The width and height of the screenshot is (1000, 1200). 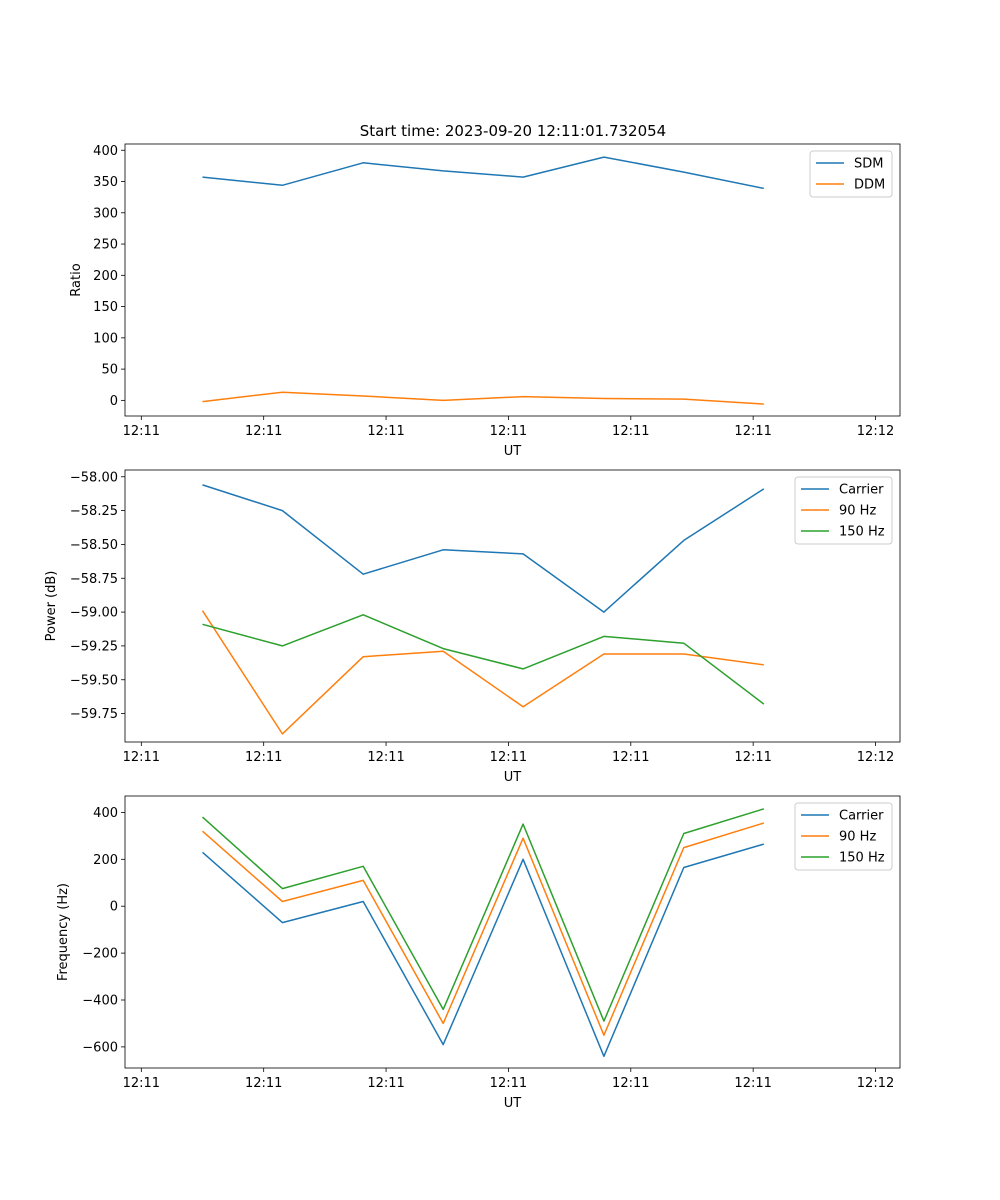 What do you see at coordinates (857, 837) in the screenshot?
I see `frequency-legend-label-90-hz: 90 Hz` at bounding box center [857, 837].